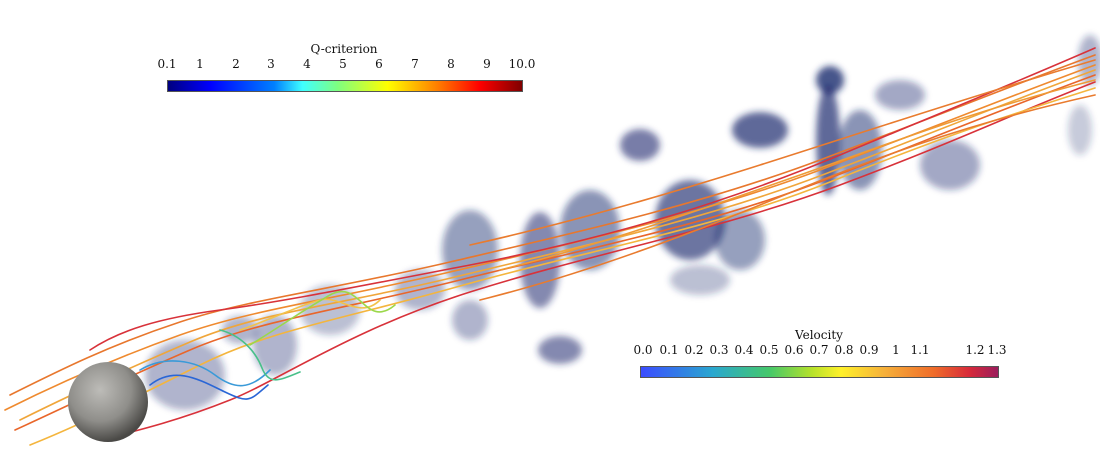 This screenshot has height=473, width=1100. Describe the element at coordinates (451, 64) in the screenshot. I see `q-criterion-tick-label: 8` at that location.